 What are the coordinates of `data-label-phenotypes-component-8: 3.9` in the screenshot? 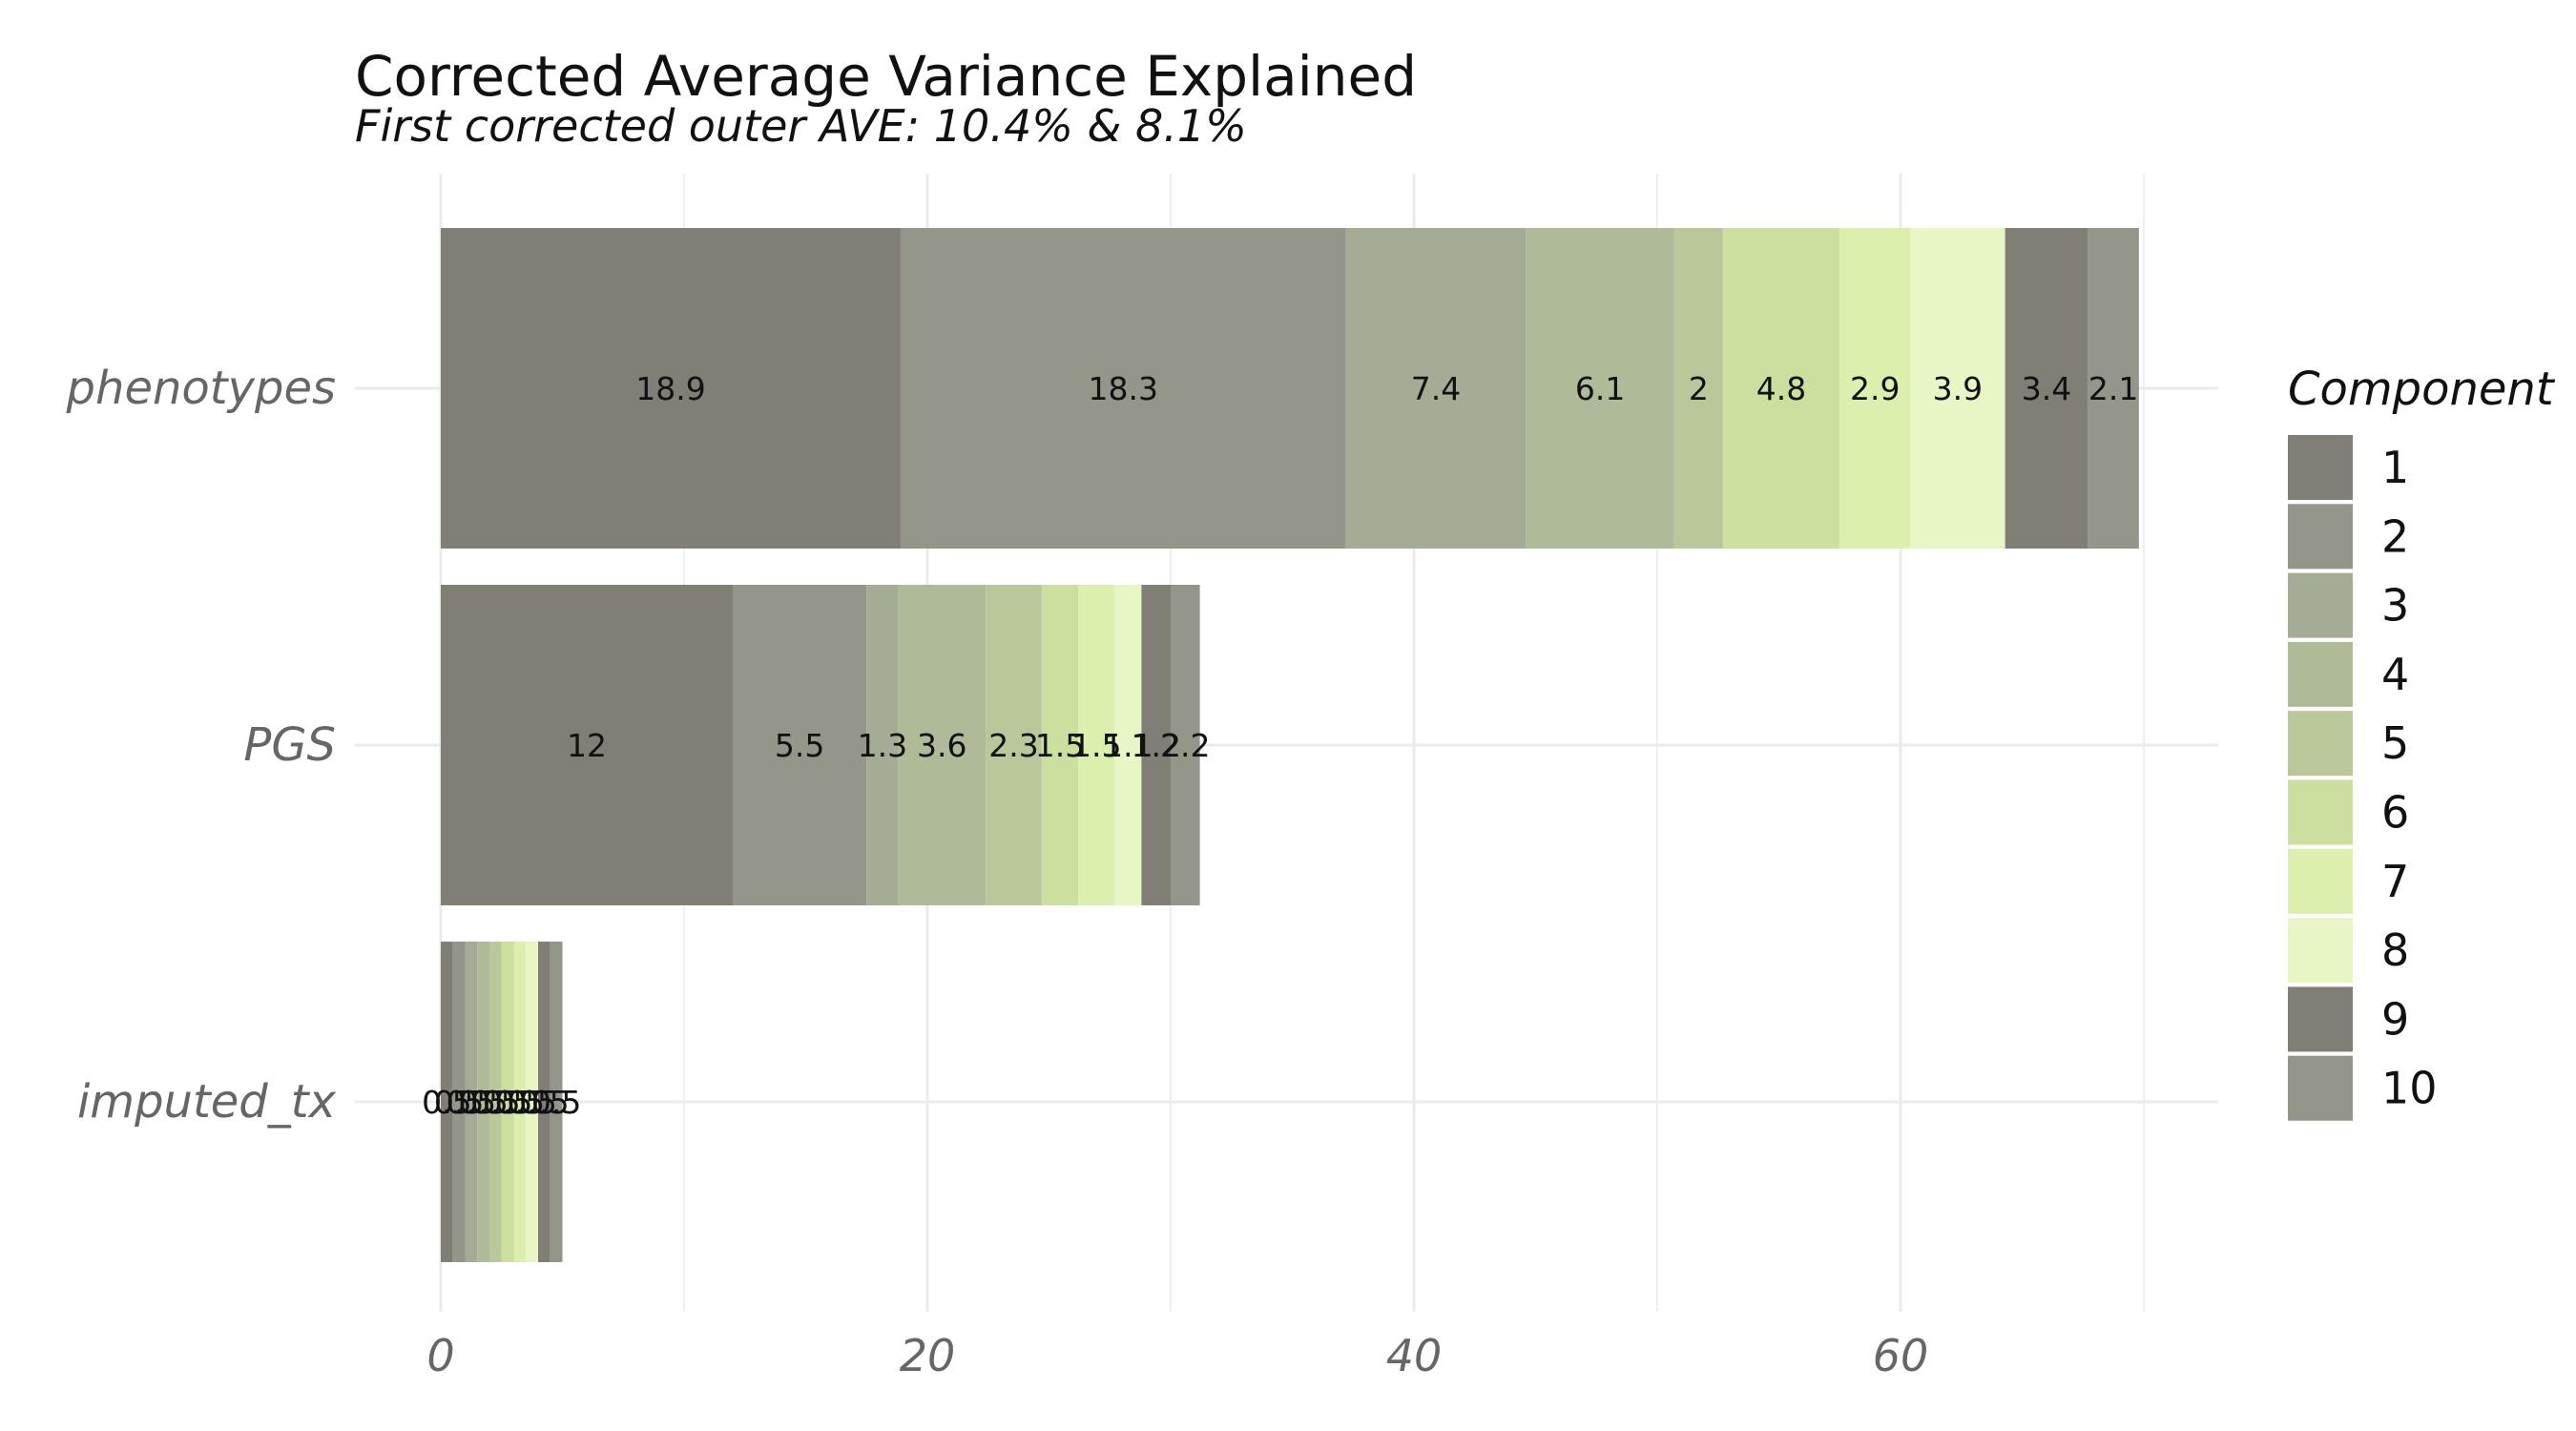 It's located at (1958, 388).